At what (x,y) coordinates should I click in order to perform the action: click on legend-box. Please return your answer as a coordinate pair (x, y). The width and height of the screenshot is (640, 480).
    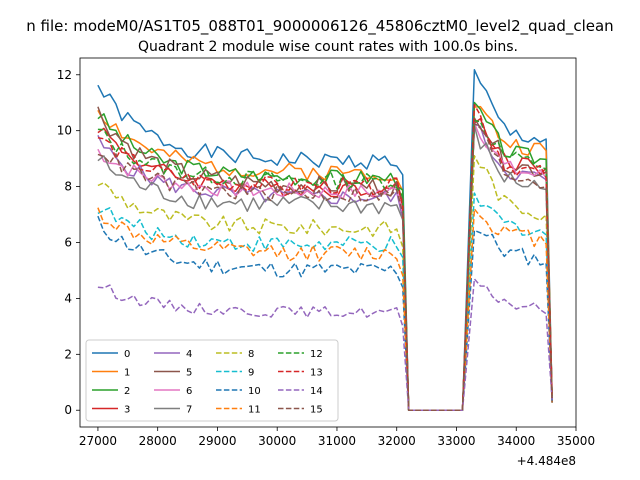
    Looking at the image, I should click on (212, 380).